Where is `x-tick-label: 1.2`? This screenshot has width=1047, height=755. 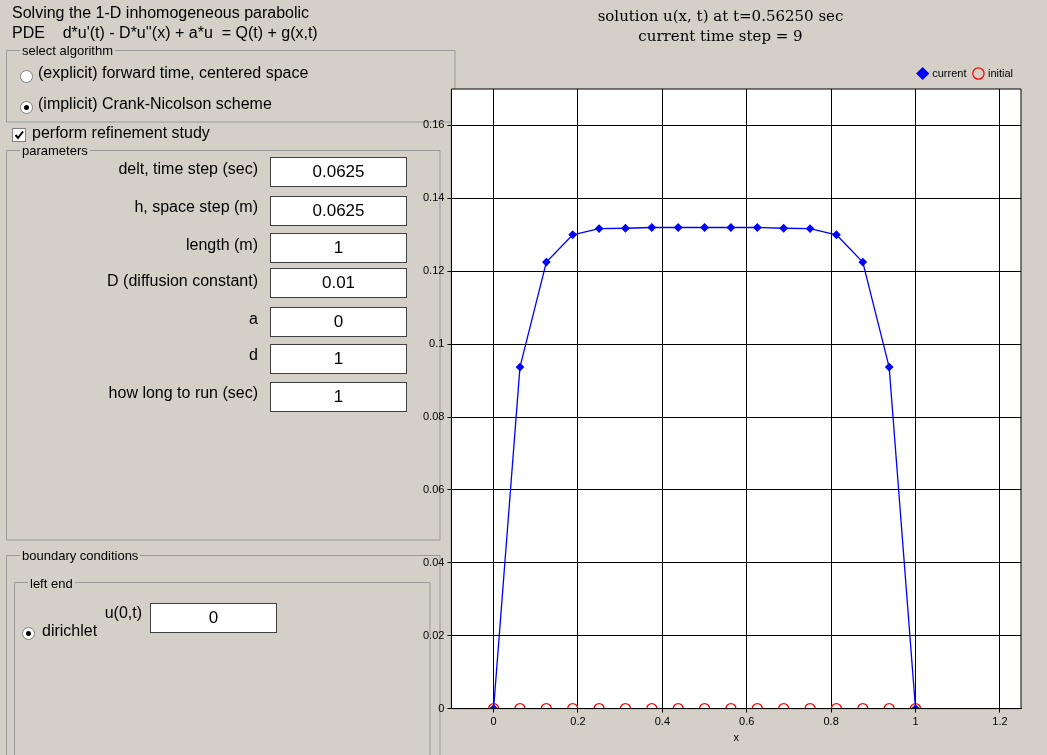
x-tick-label: 1.2 is located at coordinates (1000, 721).